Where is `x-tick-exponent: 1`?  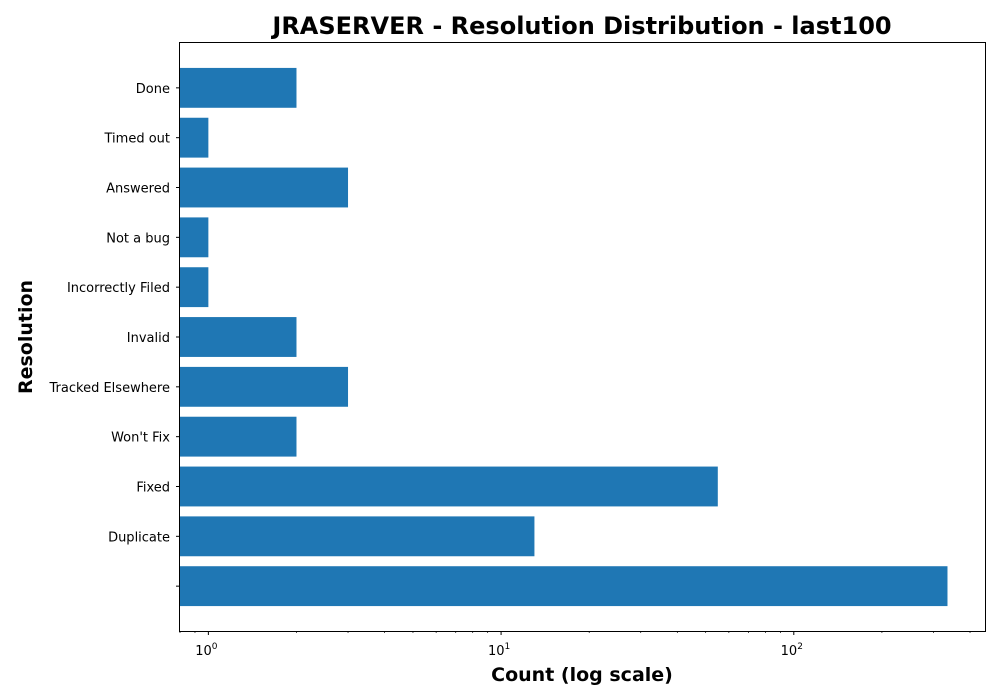 x-tick-exponent: 1 is located at coordinates (507, 647).